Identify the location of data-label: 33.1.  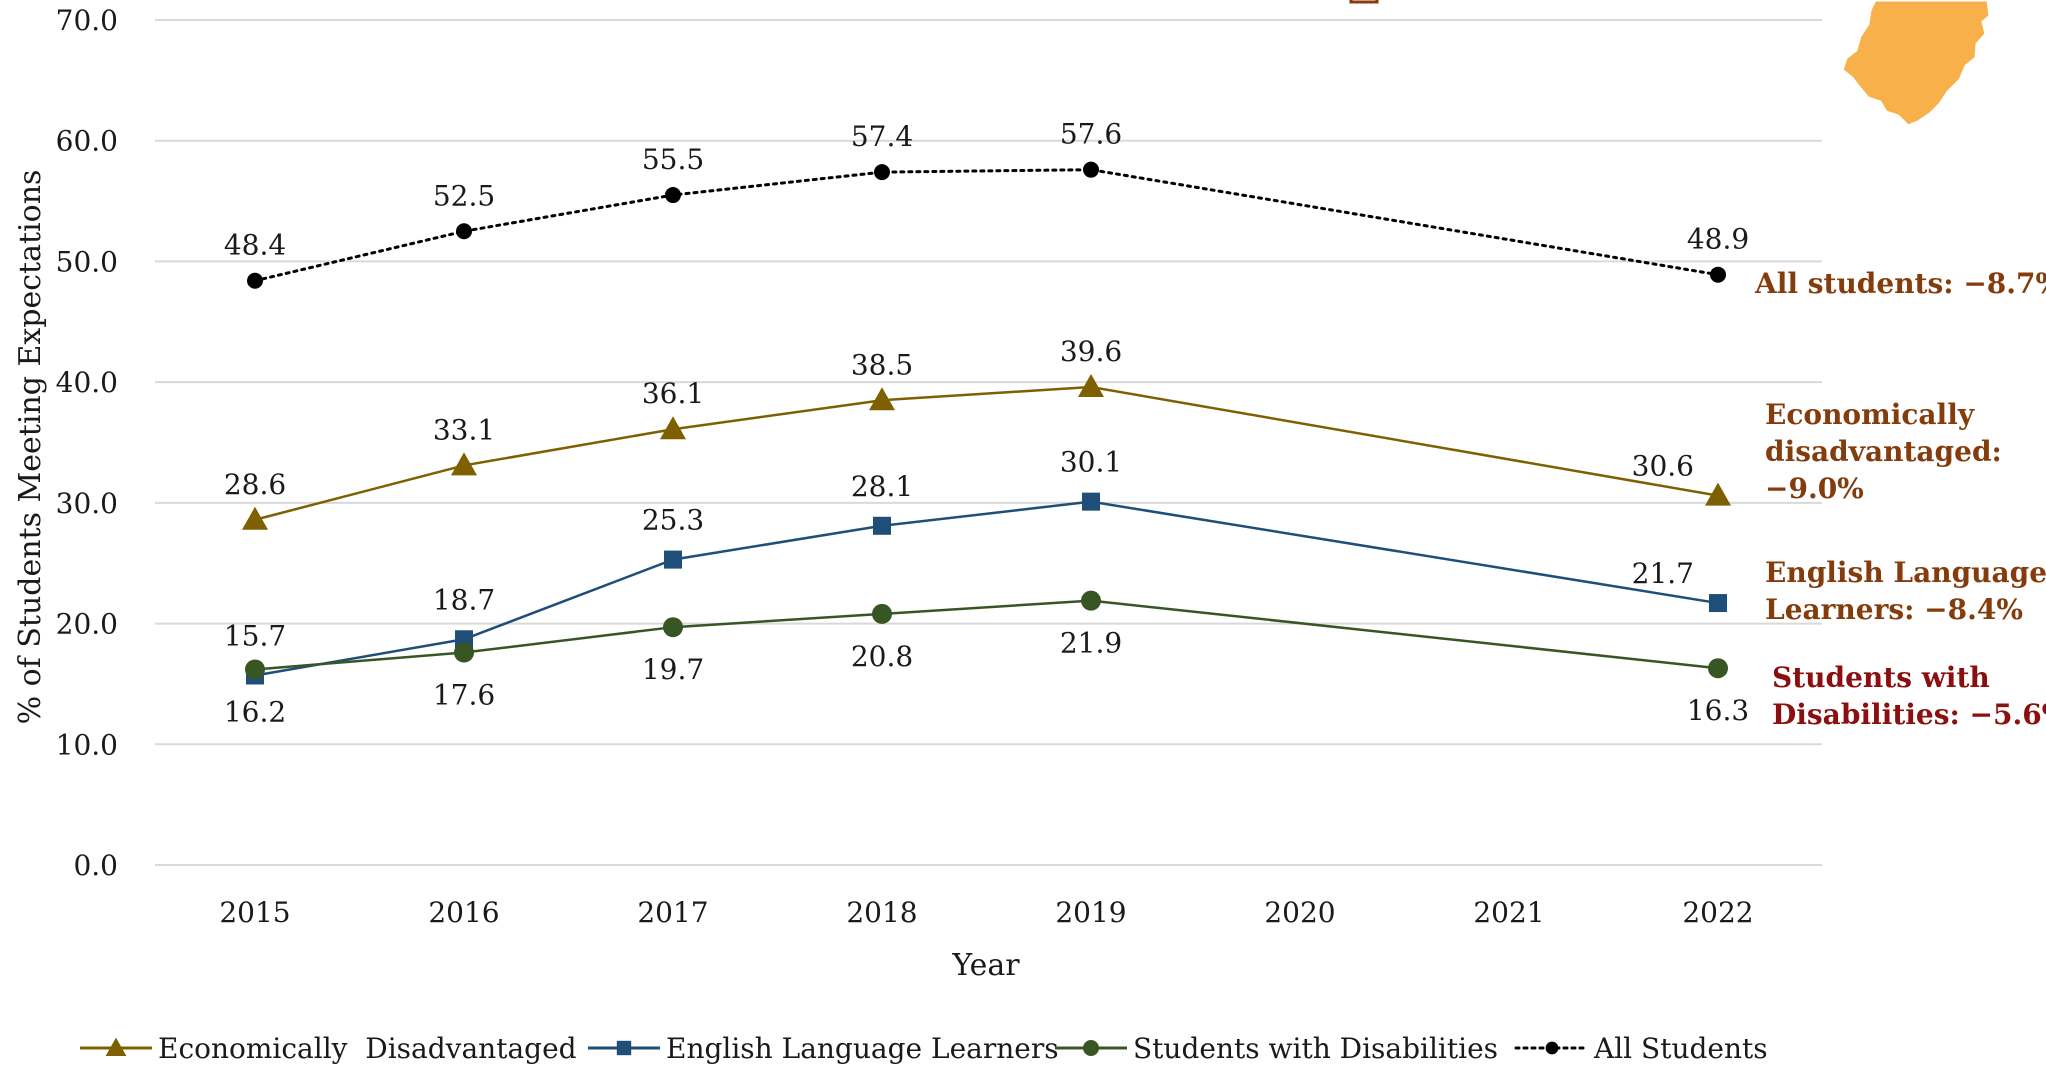
(464, 429).